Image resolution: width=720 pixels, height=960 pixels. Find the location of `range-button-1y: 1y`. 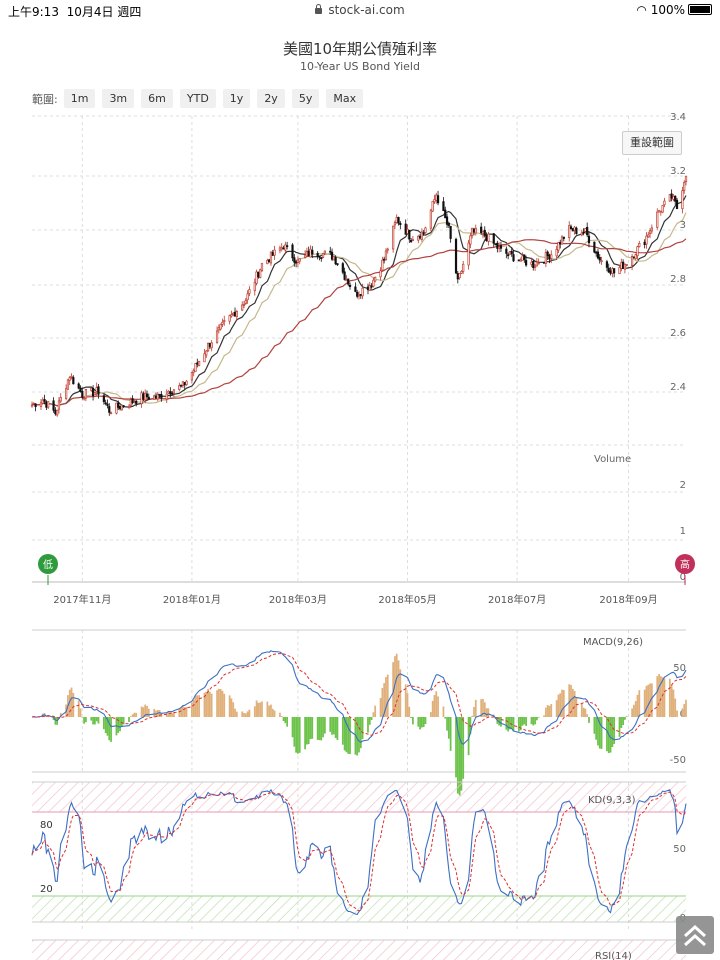

range-button-1y: 1y is located at coordinates (236, 98).